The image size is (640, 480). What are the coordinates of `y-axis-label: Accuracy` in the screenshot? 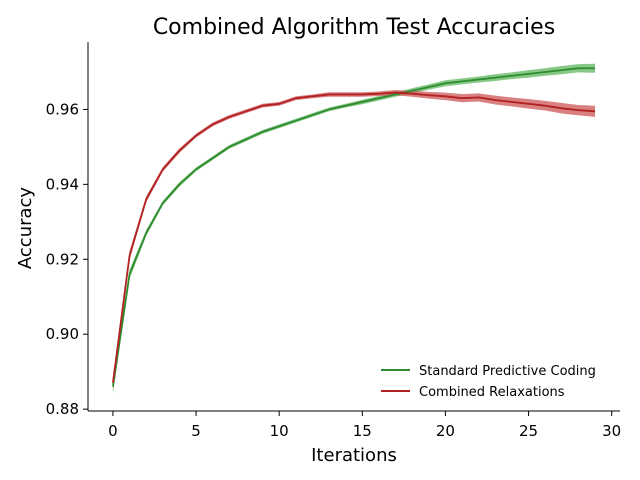 It's located at (25, 228).